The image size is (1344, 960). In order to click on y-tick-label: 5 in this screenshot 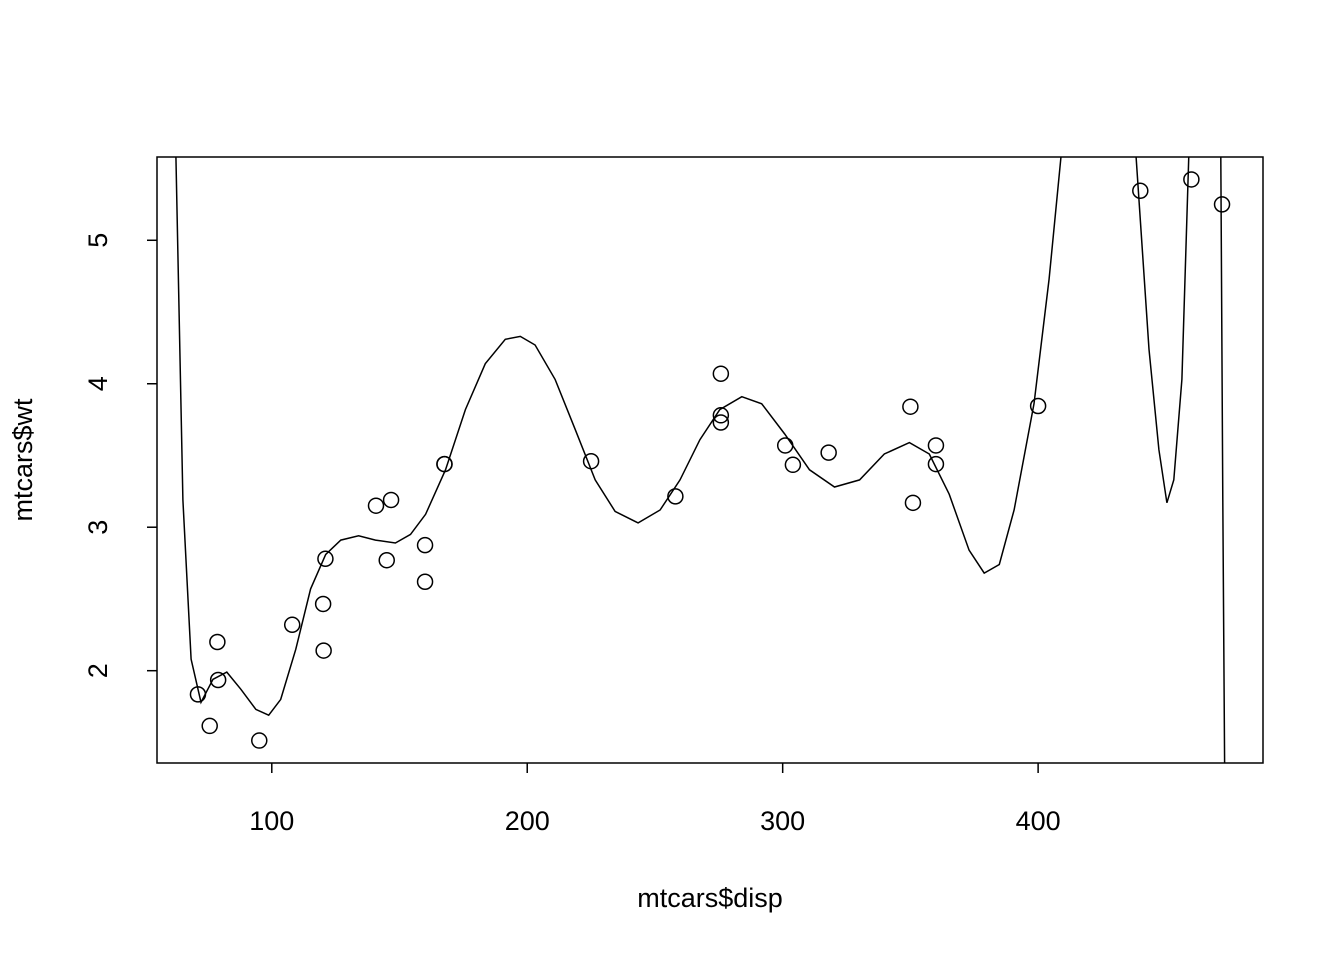, I will do `click(98, 240)`.